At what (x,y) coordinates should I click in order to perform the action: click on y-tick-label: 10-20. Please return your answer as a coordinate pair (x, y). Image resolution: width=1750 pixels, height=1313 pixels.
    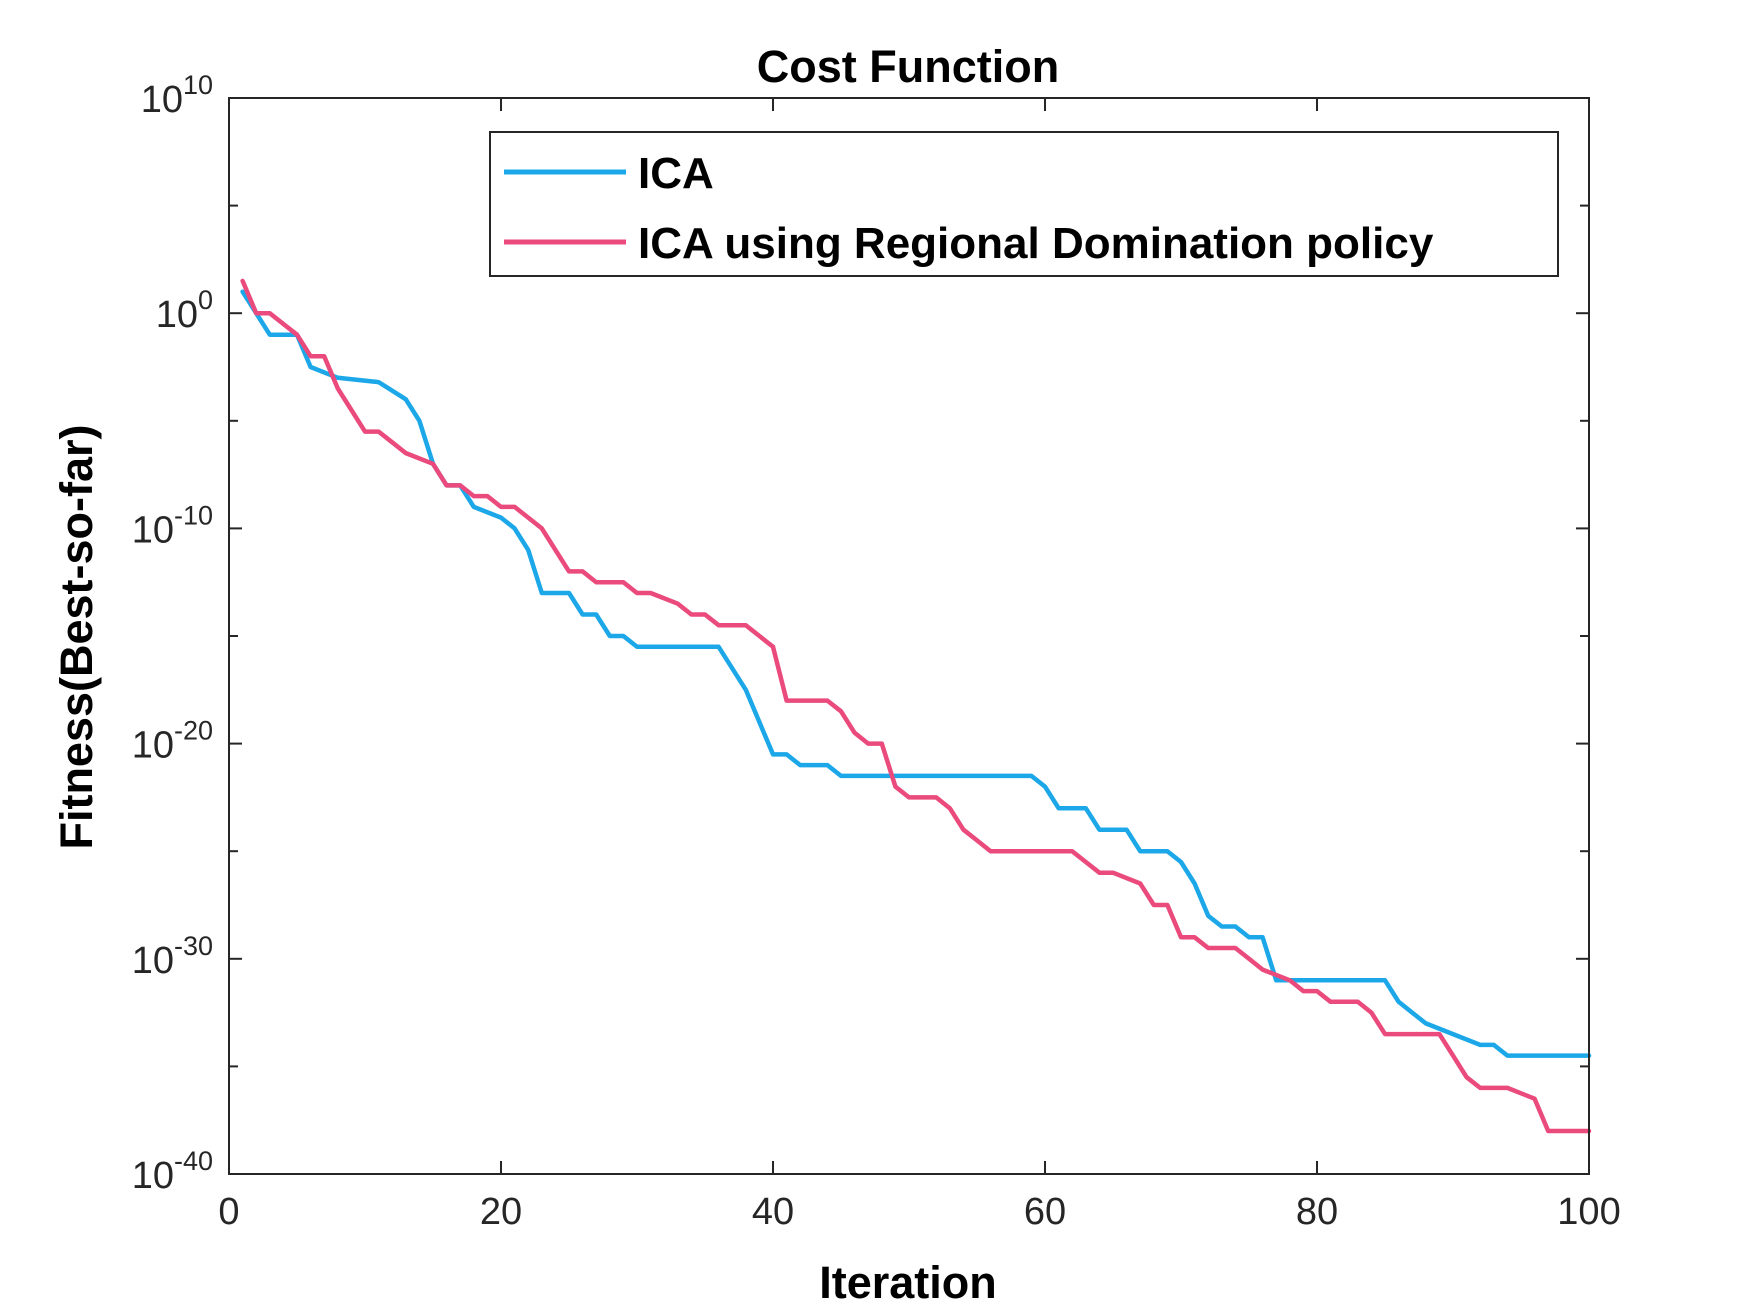
    Looking at the image, I should click on (172, 741).